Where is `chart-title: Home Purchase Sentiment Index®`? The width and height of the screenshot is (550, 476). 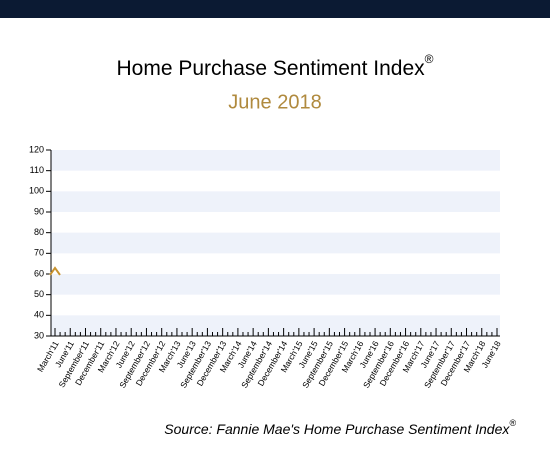 chart-title: Home Purchase Sentiment Index® is located at coordinates (274, 65).